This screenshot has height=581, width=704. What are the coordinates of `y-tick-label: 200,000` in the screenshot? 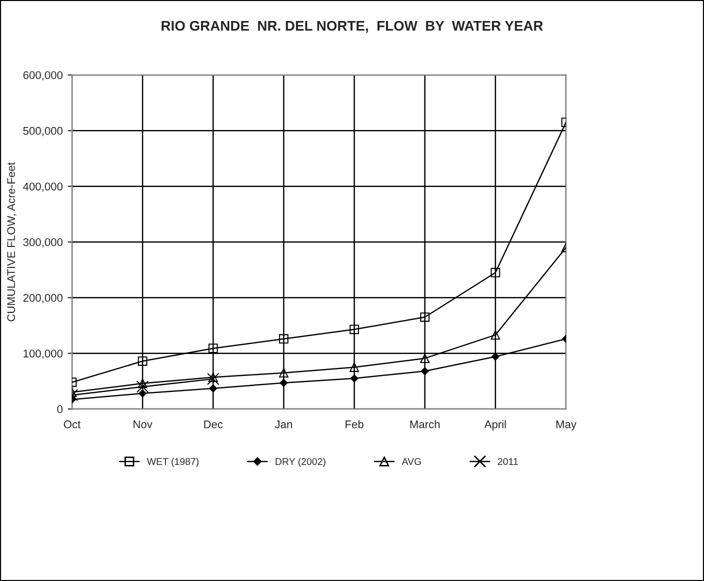 It's located at (43, 299).